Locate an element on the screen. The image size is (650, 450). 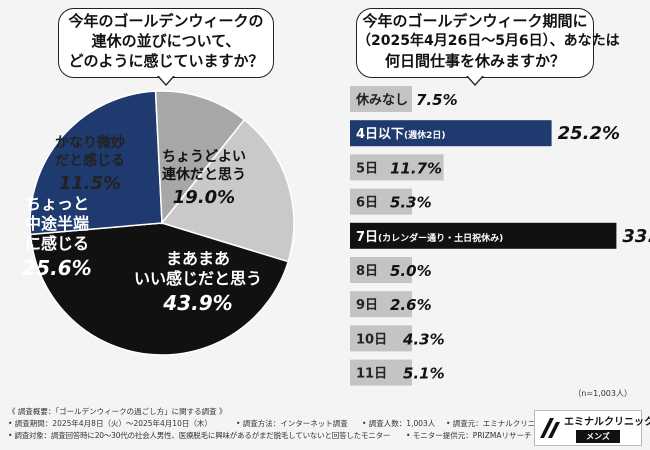
bar-value-label: 7.5% is located at coordinates (437, 100).